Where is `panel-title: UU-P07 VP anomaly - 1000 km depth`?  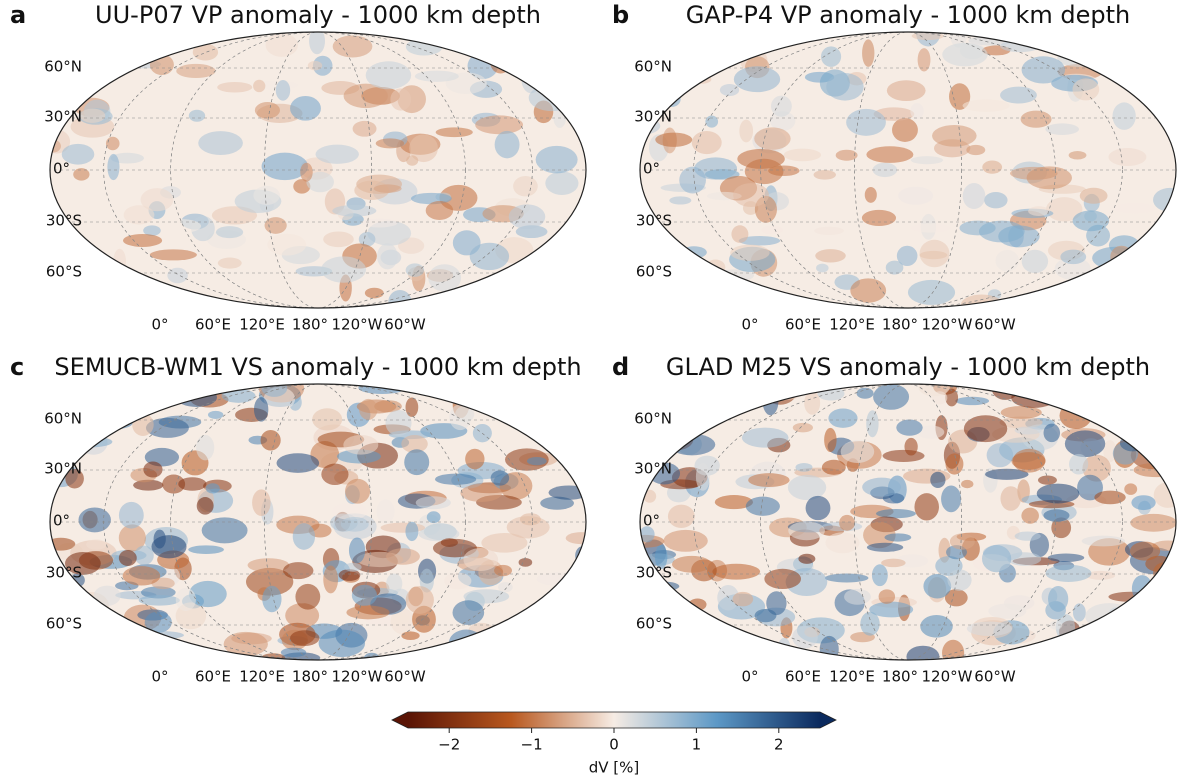
panel-title: UU-P07 VP anomaly - 1000 km depth is located at coordinates (318, 15).